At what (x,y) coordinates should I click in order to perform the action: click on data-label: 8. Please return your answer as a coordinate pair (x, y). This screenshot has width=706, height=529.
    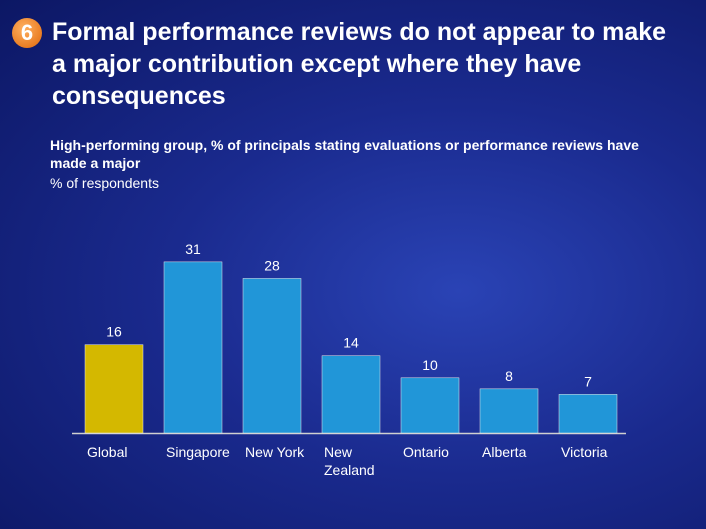
    Looking at the image, I should click on (509, 376).